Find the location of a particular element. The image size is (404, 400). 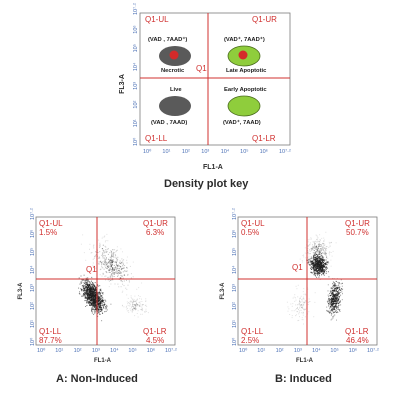

live-cell-icon is located at coordinates (175, 106).